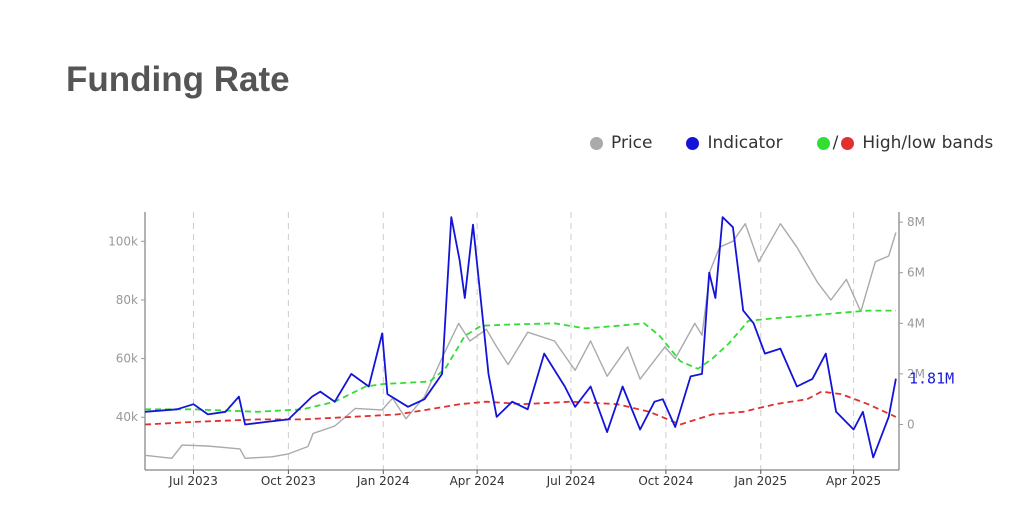 Image resolution: width=1024 pixels, height=509 pixels. I want to click on x-tick-label: Apr 2024, so click(477, 481).